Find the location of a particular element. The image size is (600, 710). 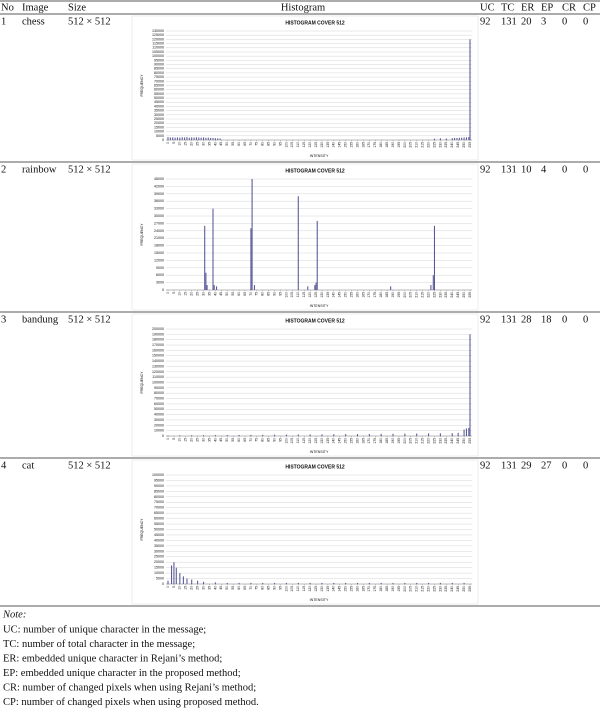

x-tick-label: 125 is located at coordinates (316, 295).